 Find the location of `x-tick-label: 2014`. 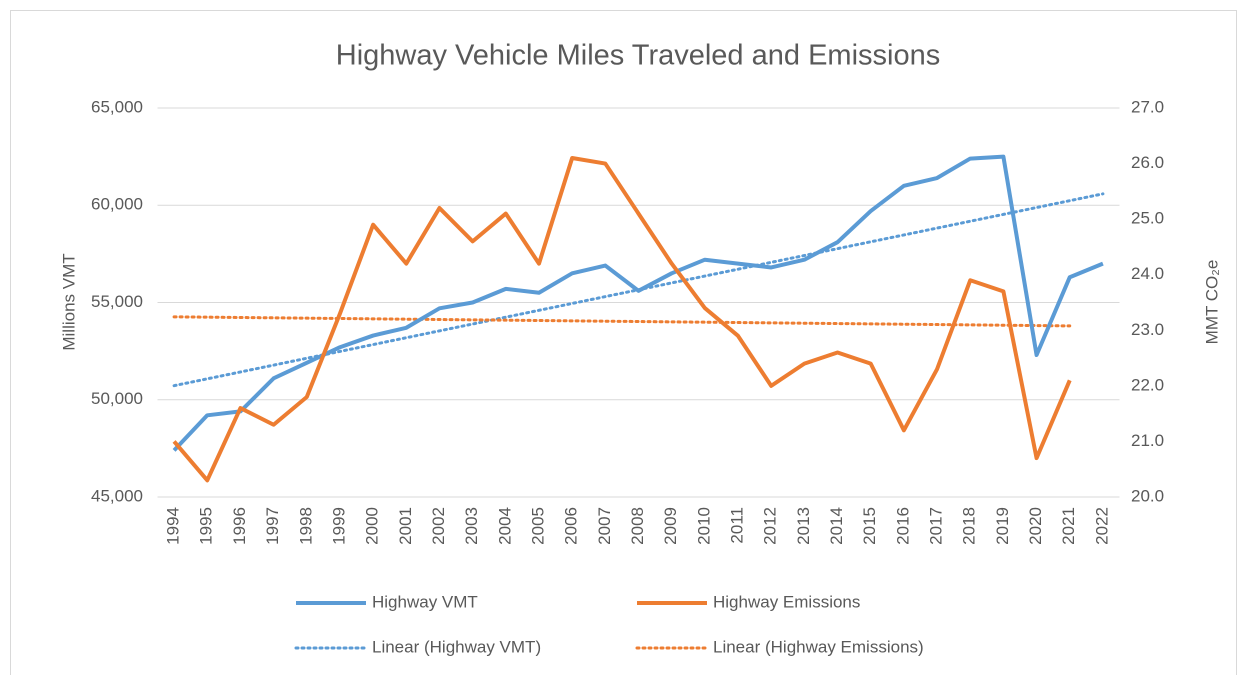

x-tick-label: 2014 is located at coordinates (836, 526).